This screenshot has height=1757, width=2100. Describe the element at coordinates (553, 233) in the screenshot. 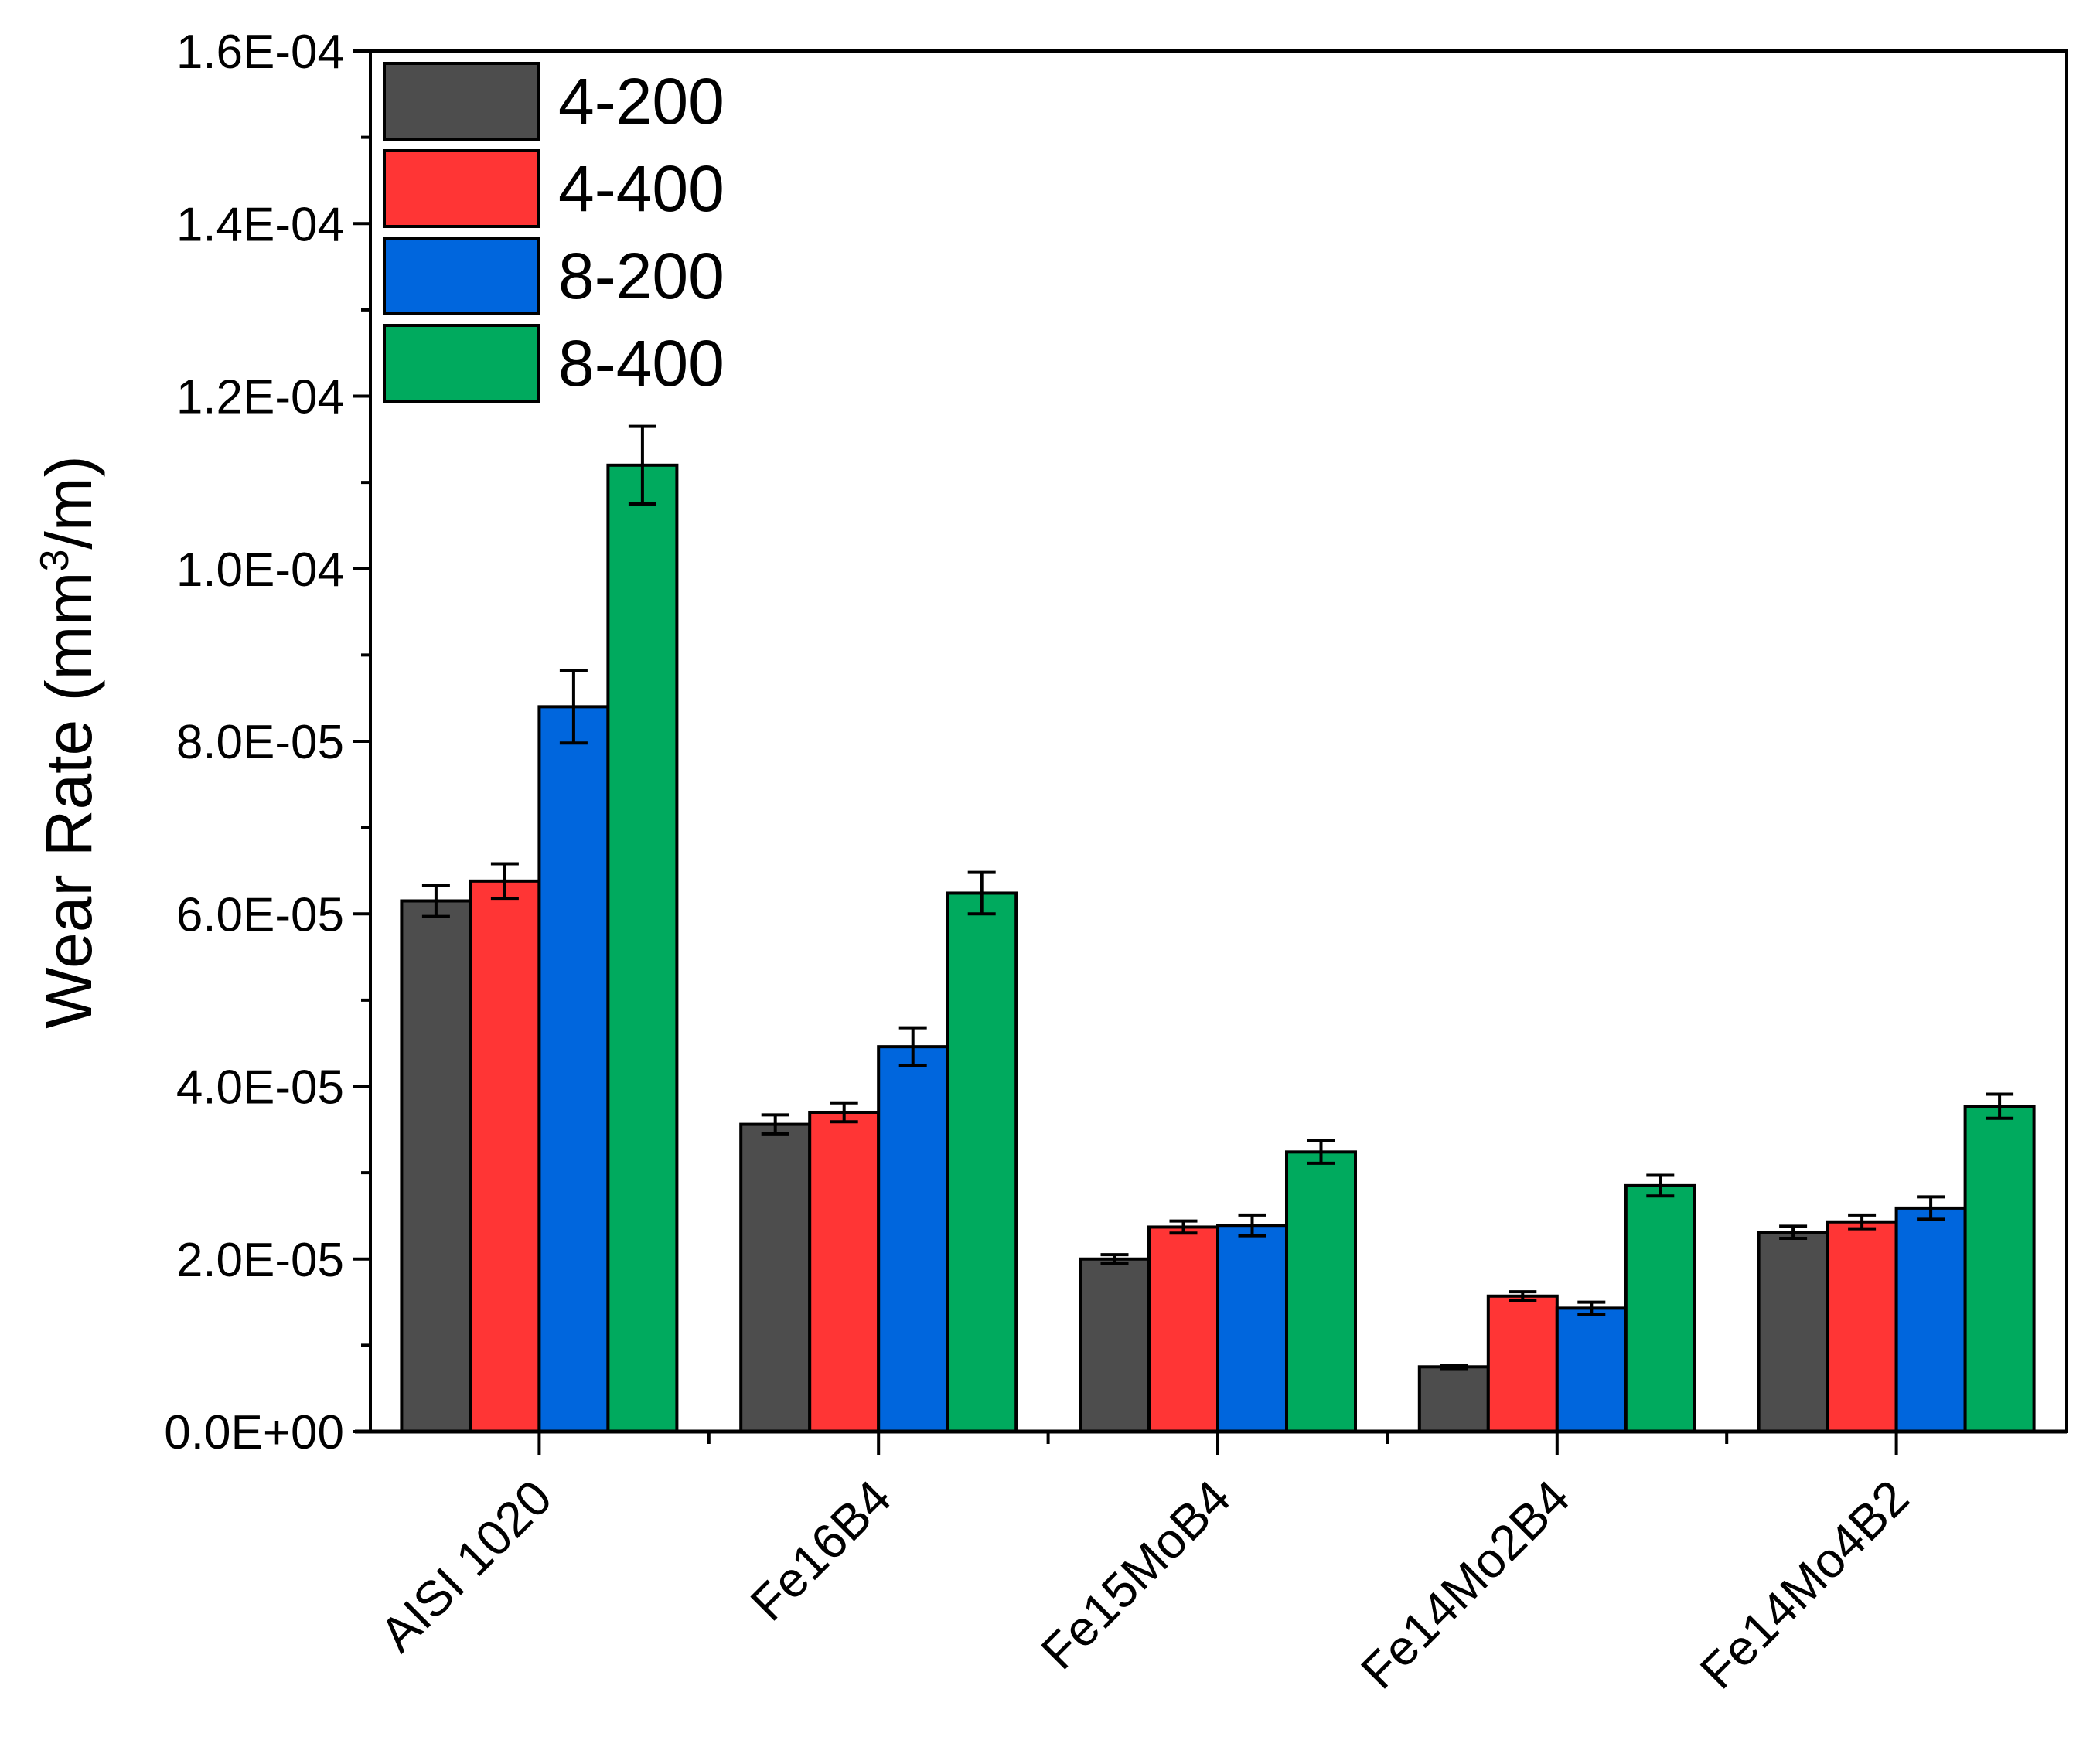

I see `legend: 4-200 4-400 8-200 8-400` at that location.